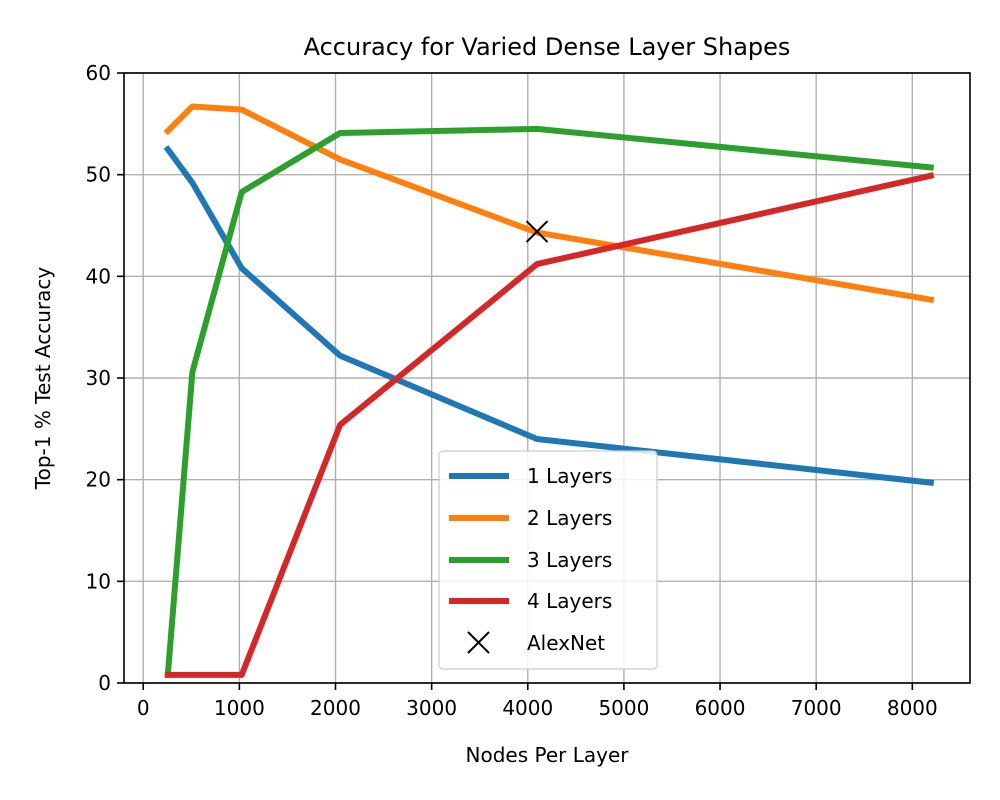 The height and width of the screenshot is (800, 1000). I want to click on x-tick-label: 6000, so click(720, 708).